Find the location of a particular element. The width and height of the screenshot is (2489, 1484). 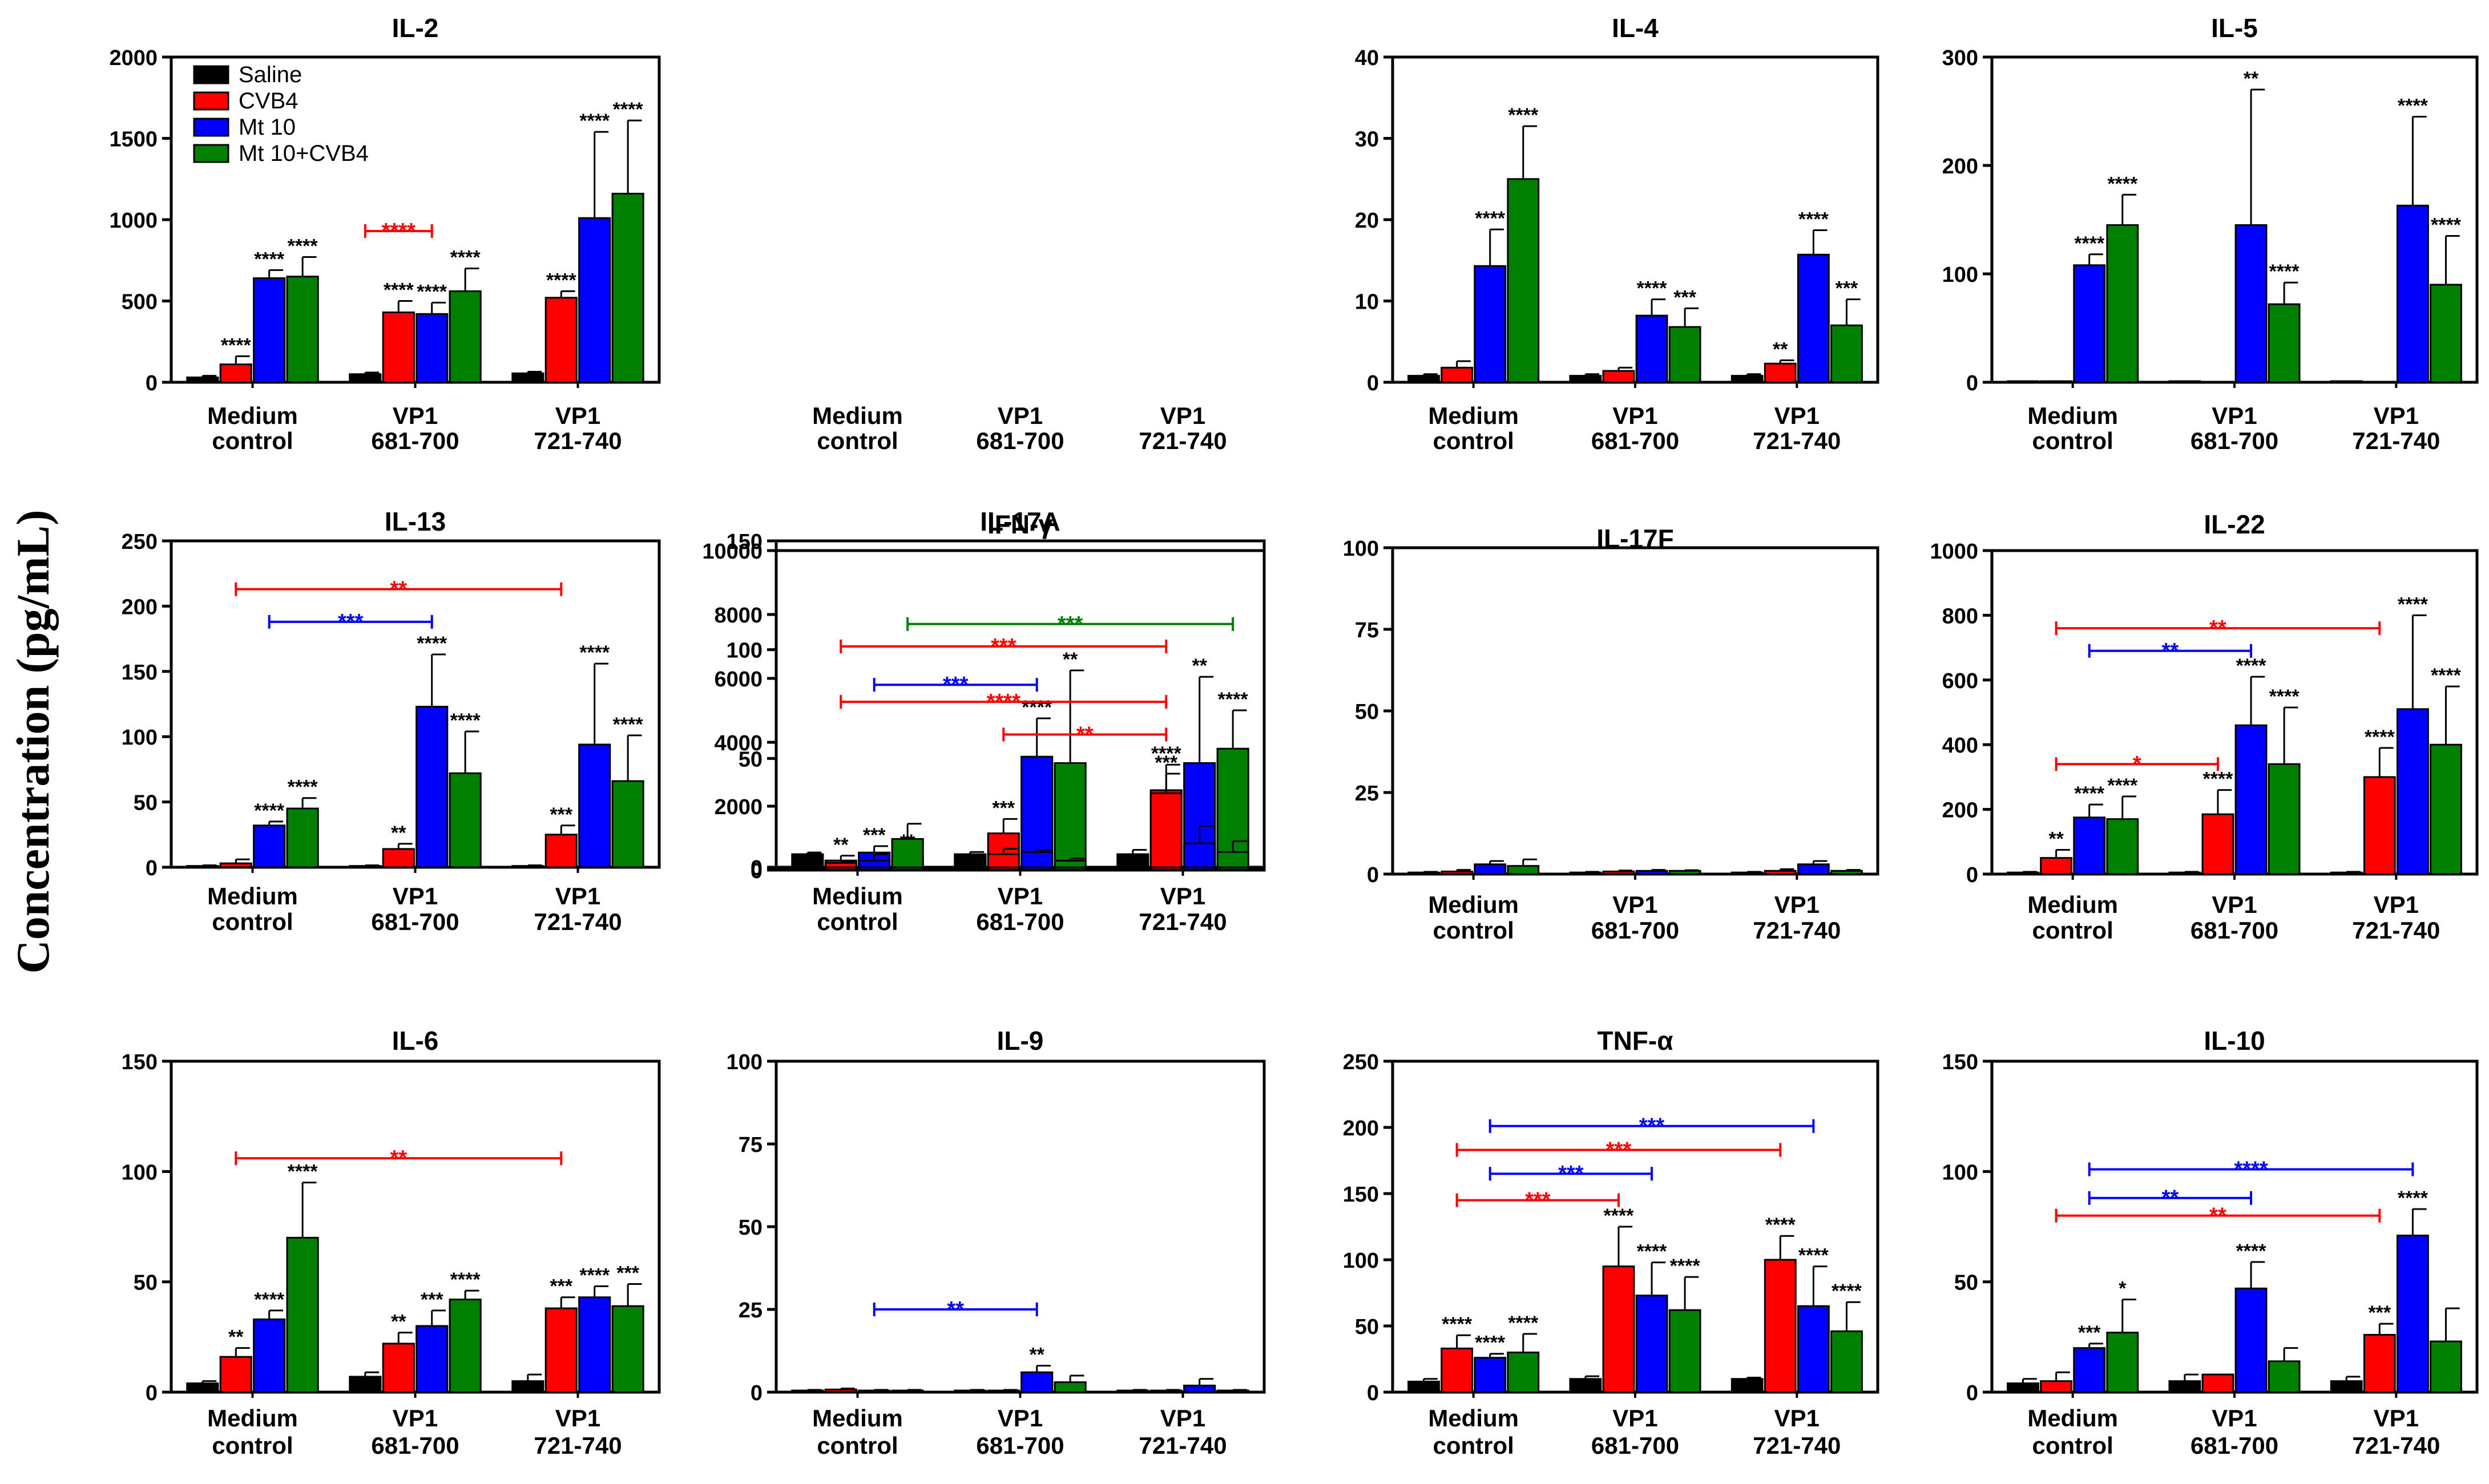

legend-label: CVB4 is located at coordinates (268, 101).